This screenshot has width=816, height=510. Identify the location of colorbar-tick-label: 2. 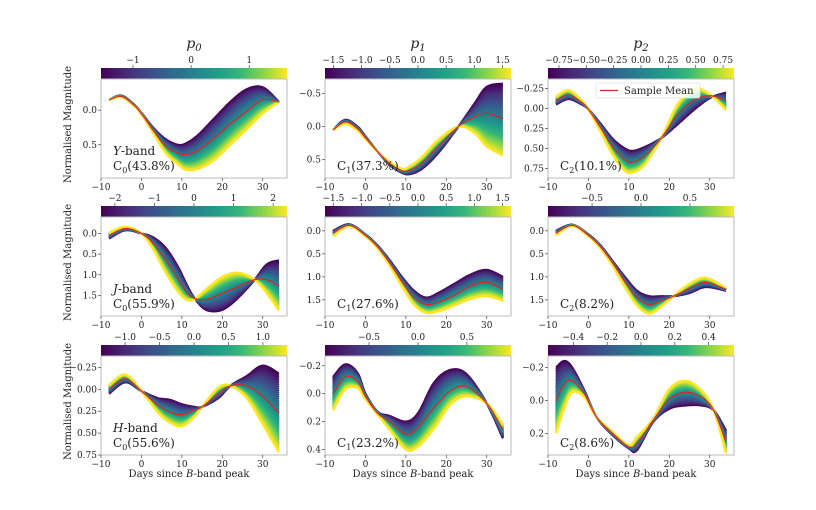
(273, 199).